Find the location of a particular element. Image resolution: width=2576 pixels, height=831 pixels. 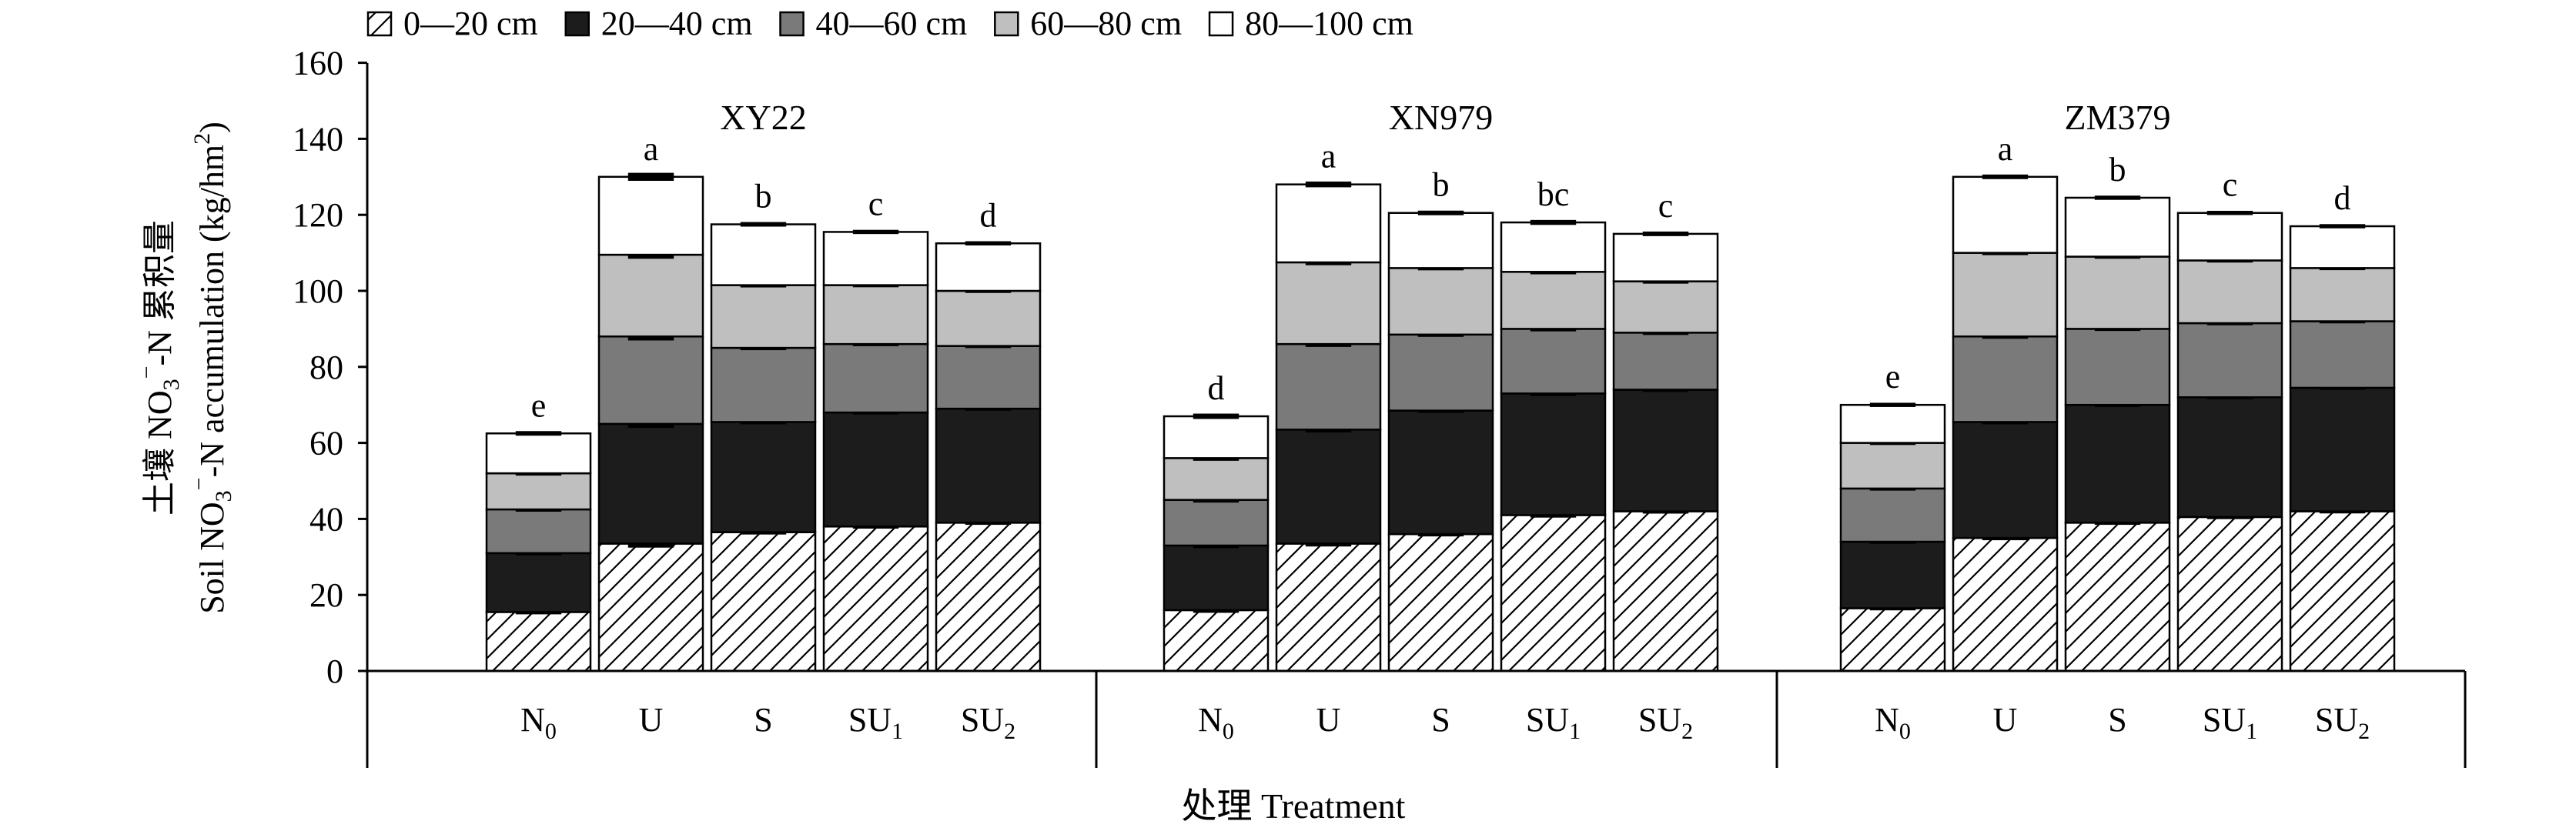

y-tick-label: 0 is located at coordinates (335, 671).